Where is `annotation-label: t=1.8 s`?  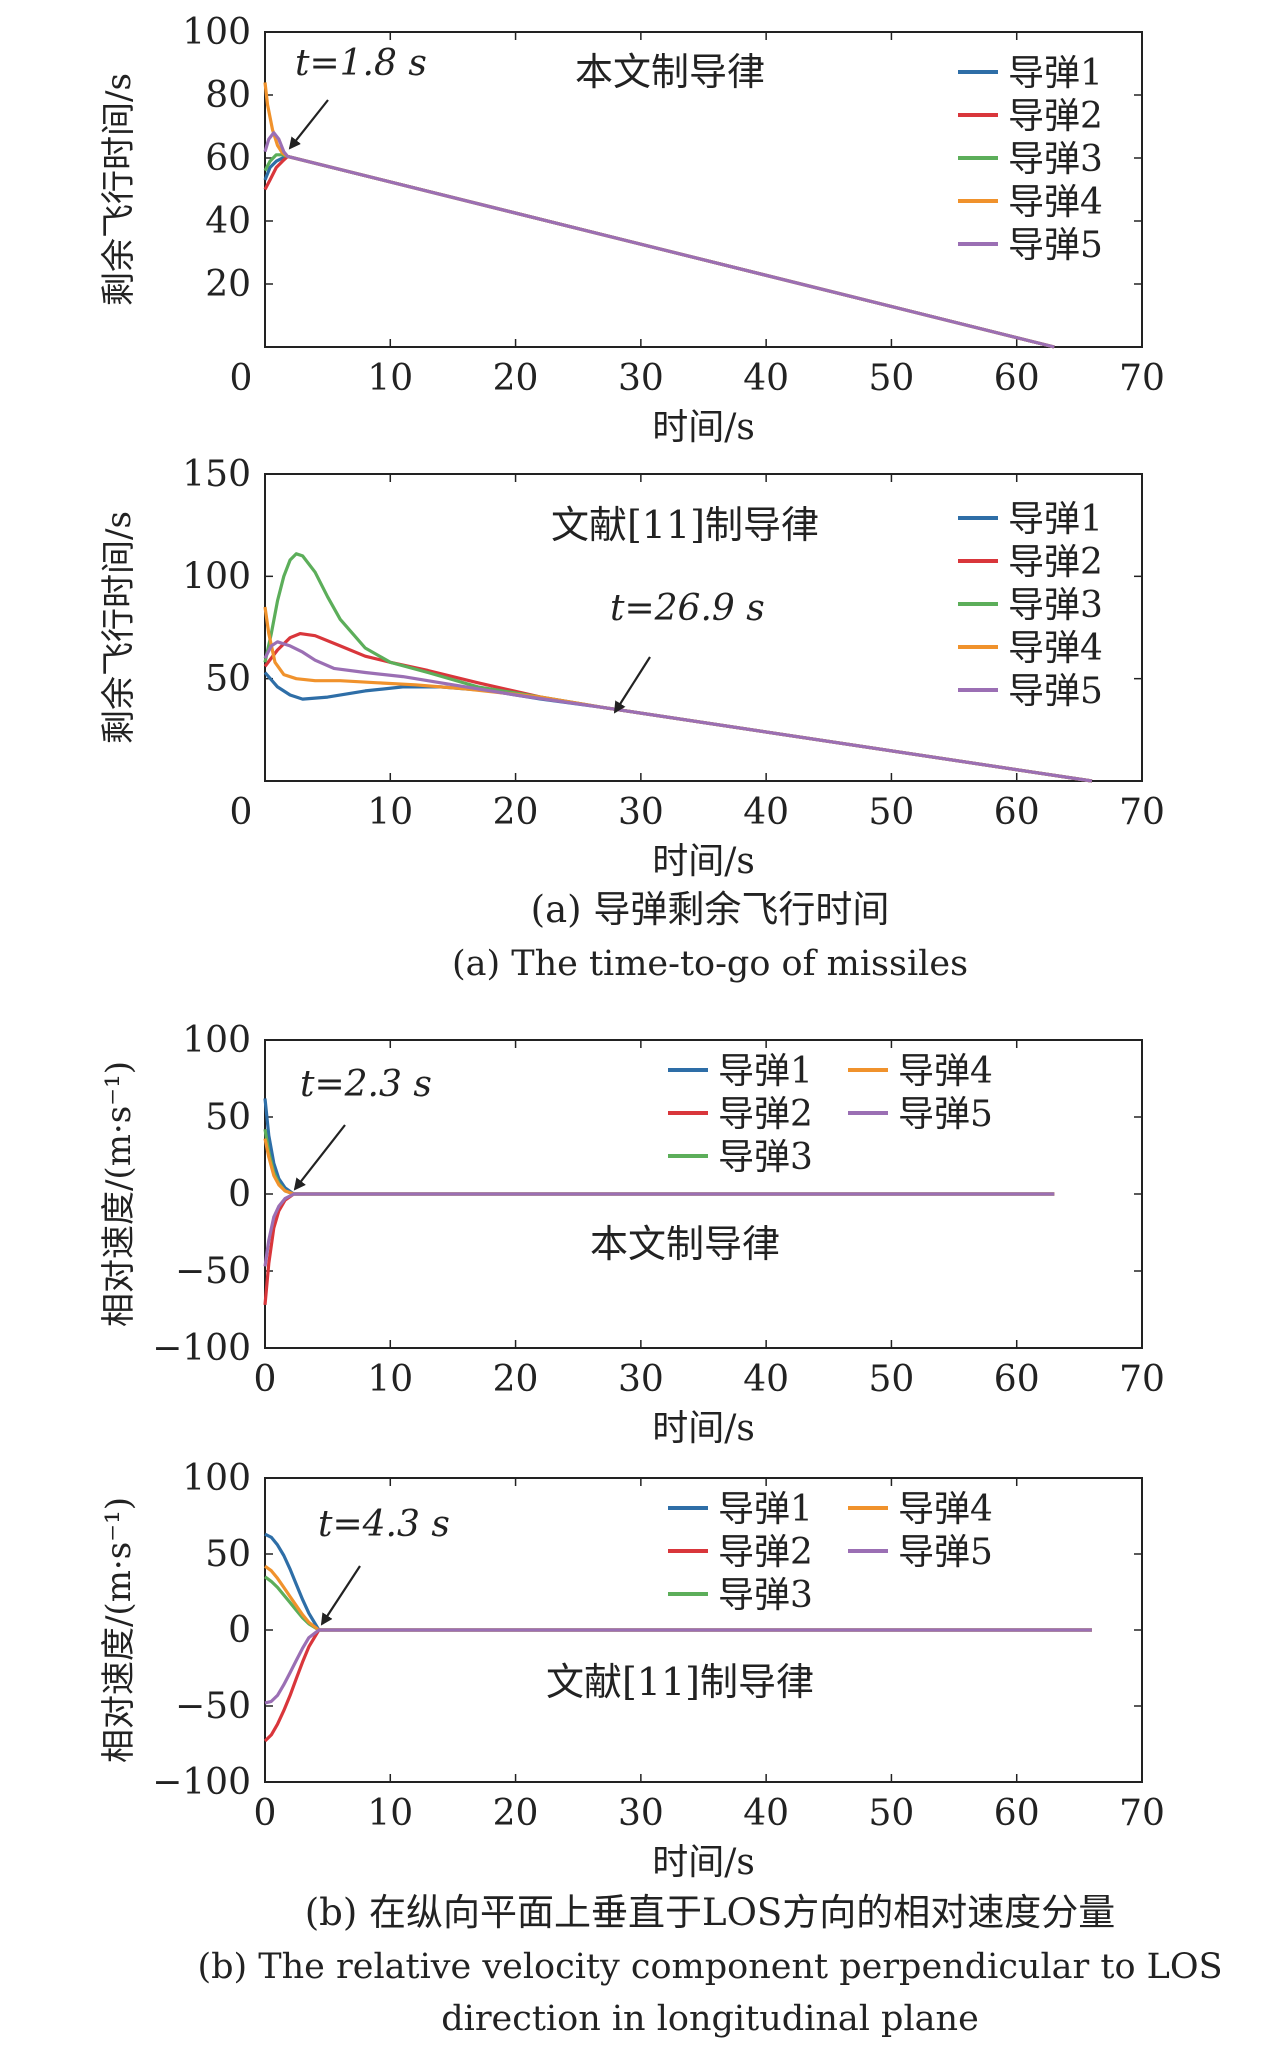 annotation-label: t=1.8 s is located at coordinates (361, 63).